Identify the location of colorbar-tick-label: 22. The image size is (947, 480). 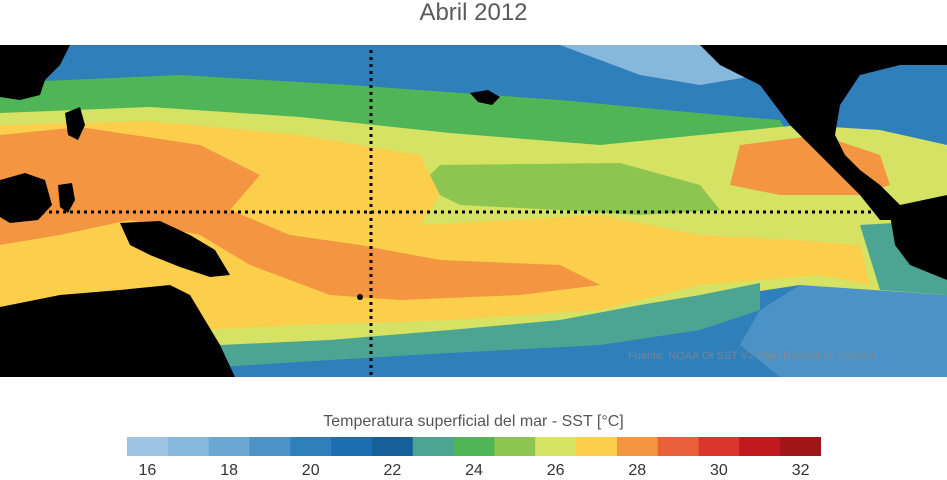
(392, 470).